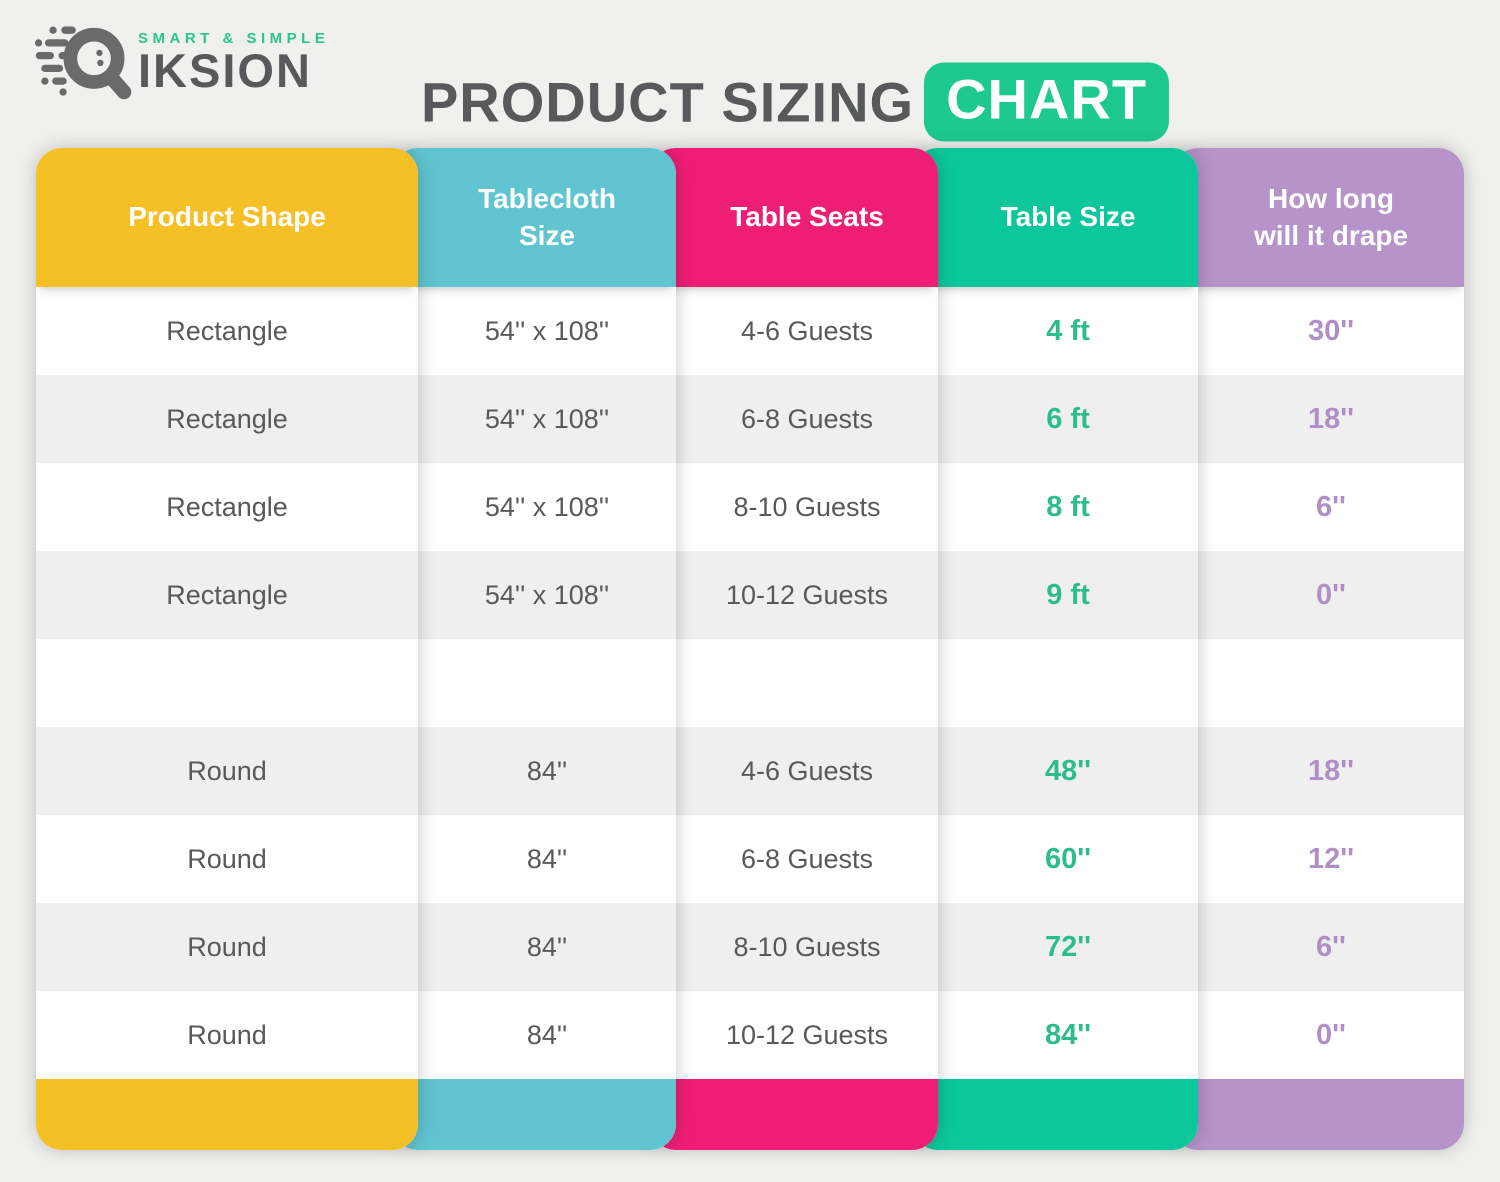  I want to click on page-title: PRODUCT SIZING CHART, so click(795, 102).